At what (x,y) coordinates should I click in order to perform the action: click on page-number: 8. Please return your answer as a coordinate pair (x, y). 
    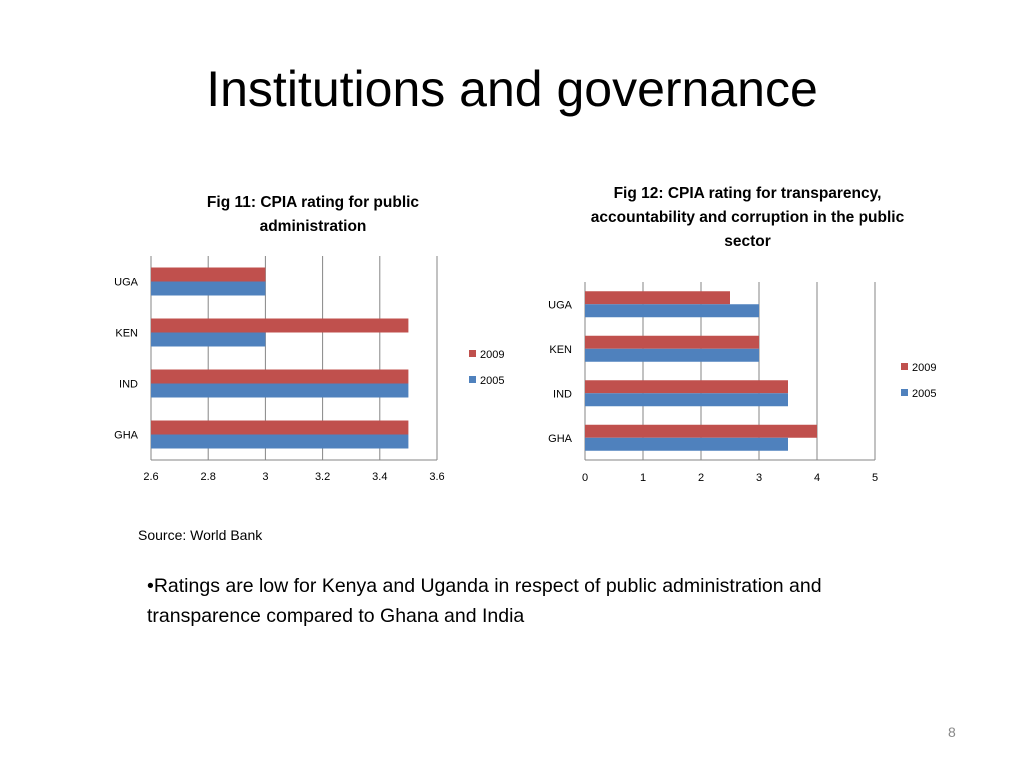
    Looking at the image, I should click on (952, 732).